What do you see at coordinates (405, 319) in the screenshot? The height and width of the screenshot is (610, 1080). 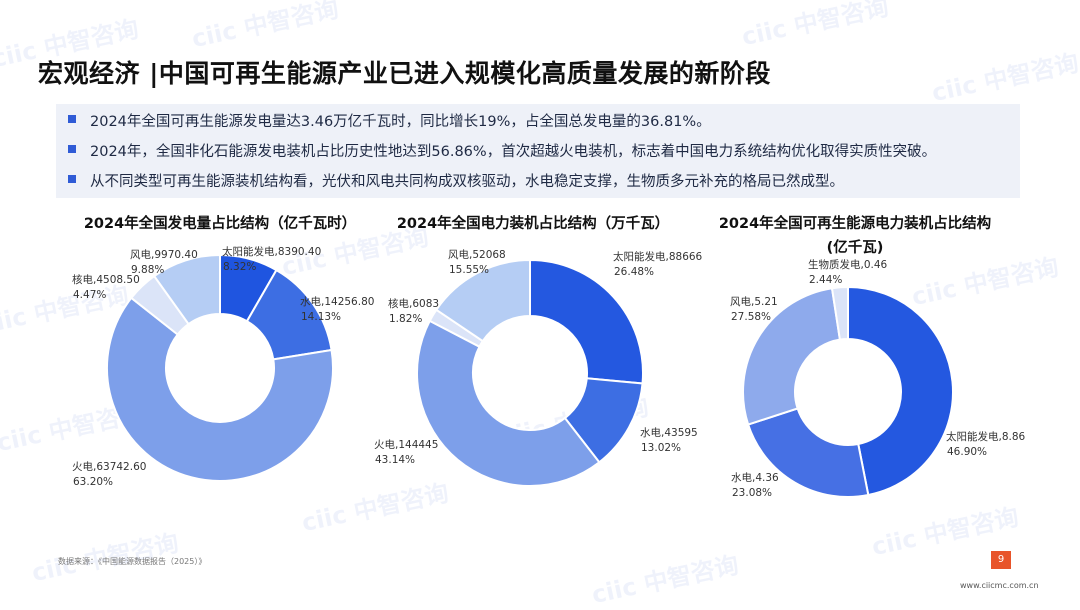 I see `slice-percent-label: 1.82%` at bounding box center [405, 319].